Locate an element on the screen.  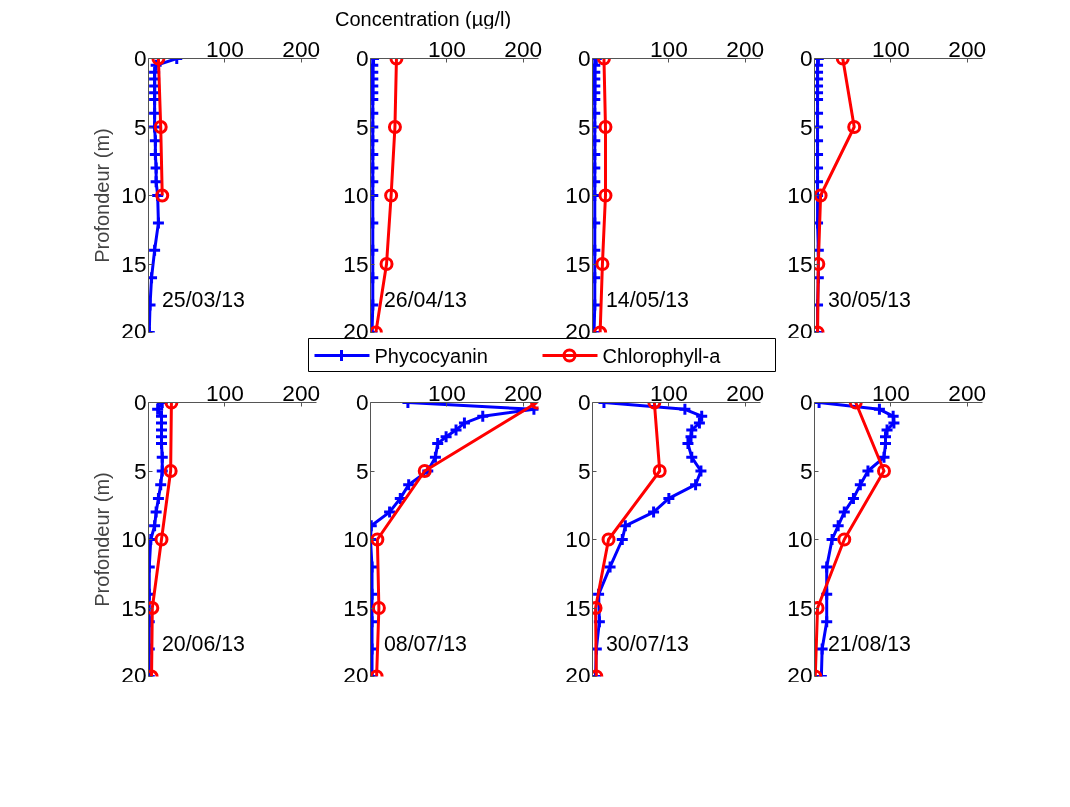
legend-label: Phycocyanin is located at coordinates (431, 355).